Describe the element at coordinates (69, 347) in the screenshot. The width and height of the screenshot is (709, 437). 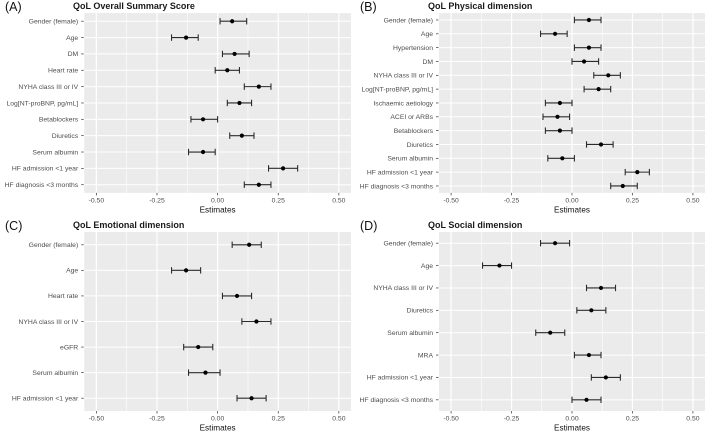
I see `y-axis-label: eGFR` at that location.